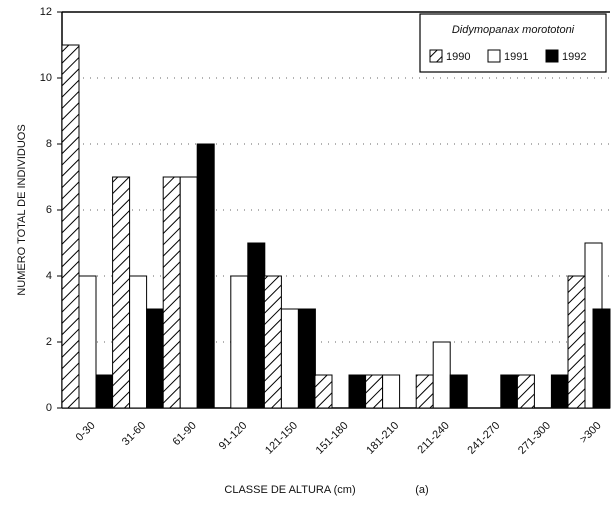 The image size is (611, 505). What do you see at coordinates (49, 408) in the screenshot?
I see `y-tick-label: 0` at bounding box center [49, 408].